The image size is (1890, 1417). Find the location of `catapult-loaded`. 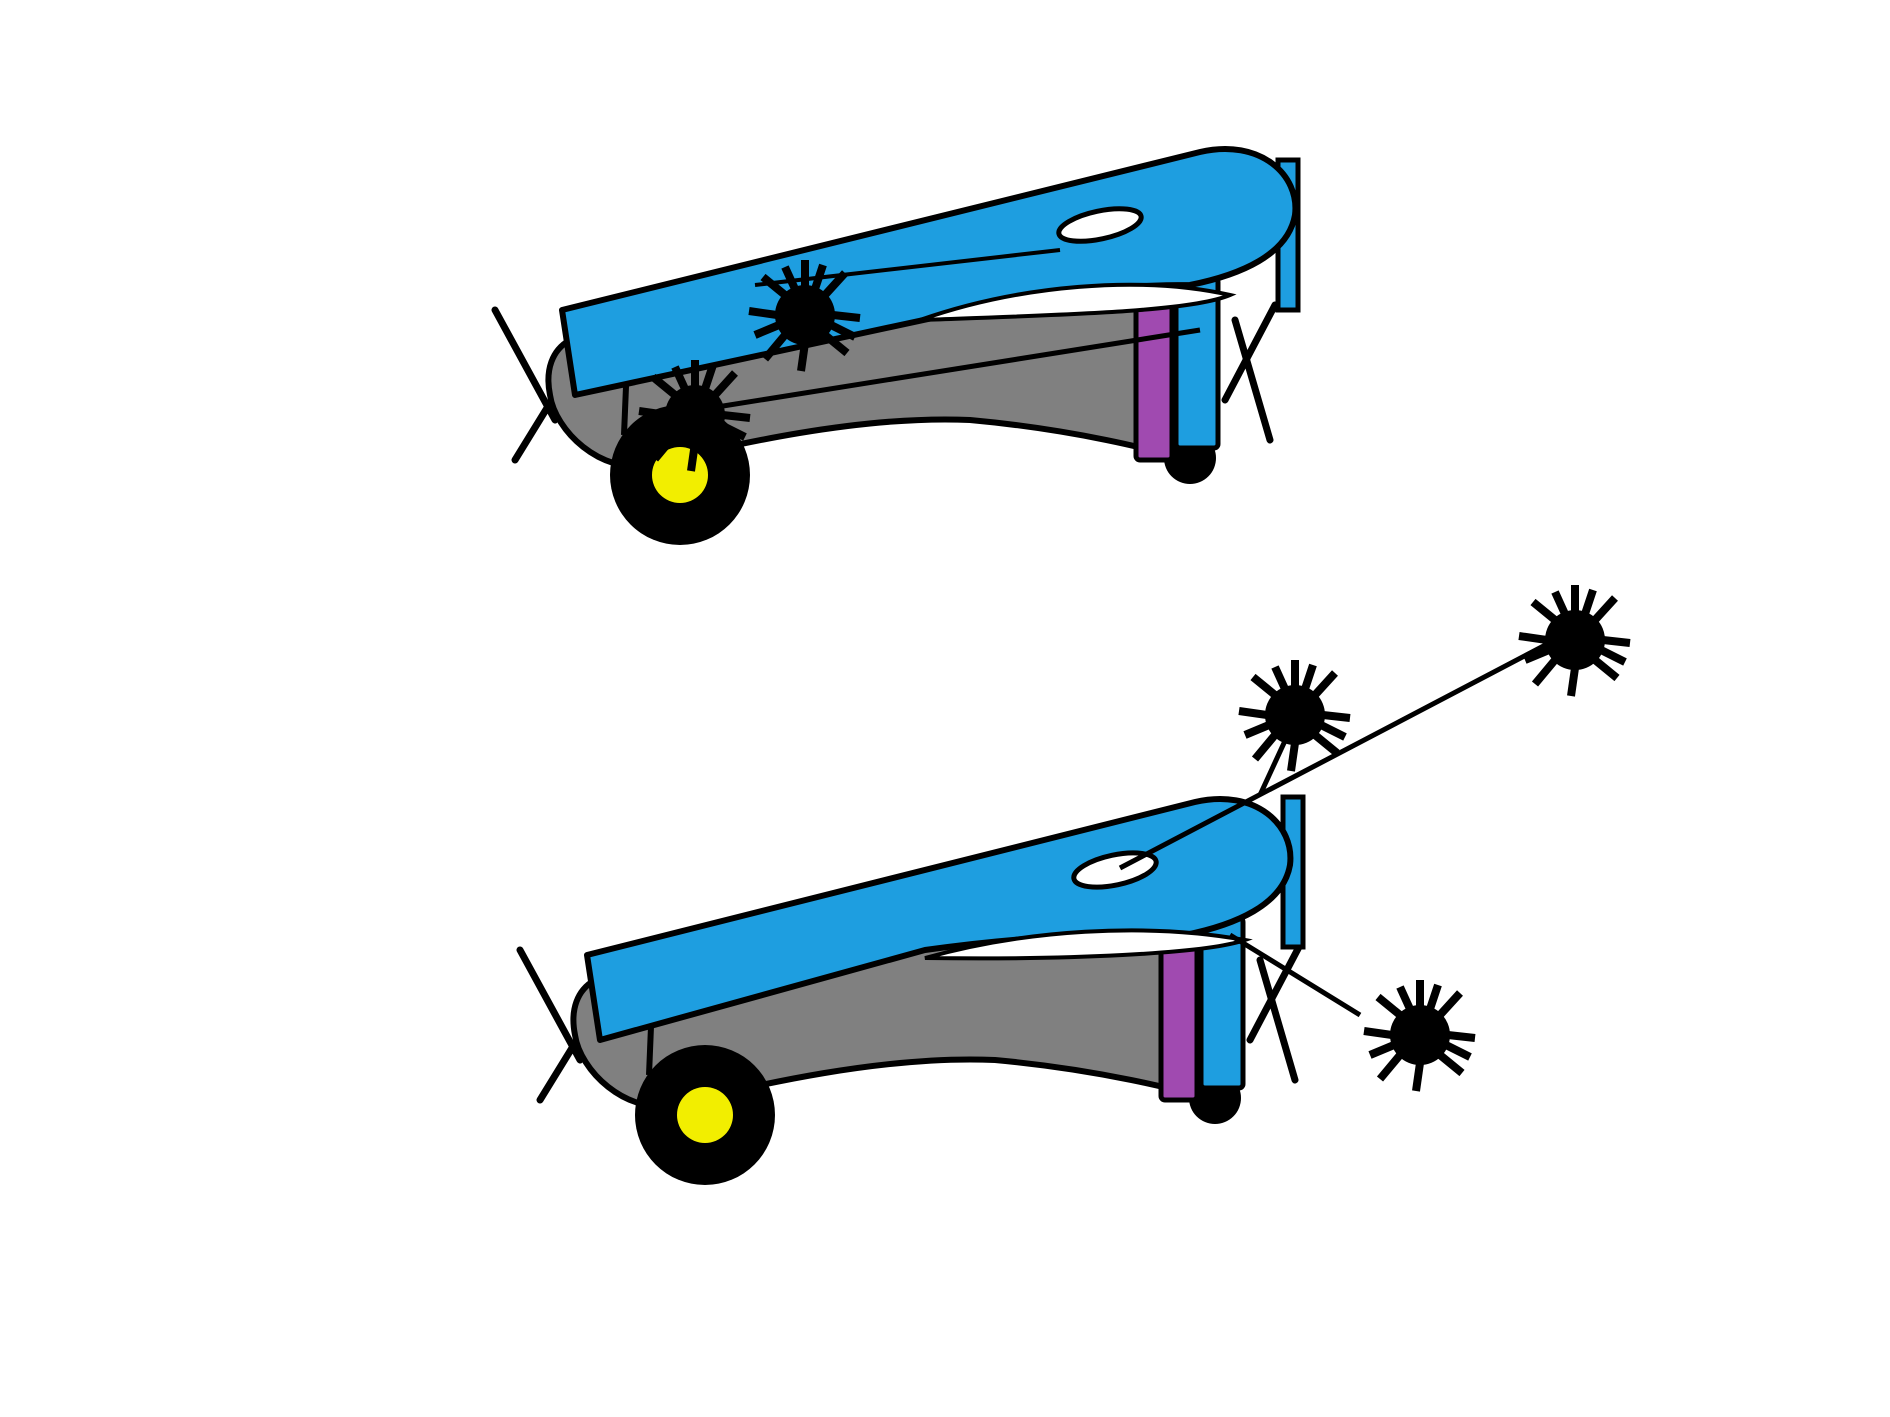

catapult-loaded is located at coordinates (898, 345).